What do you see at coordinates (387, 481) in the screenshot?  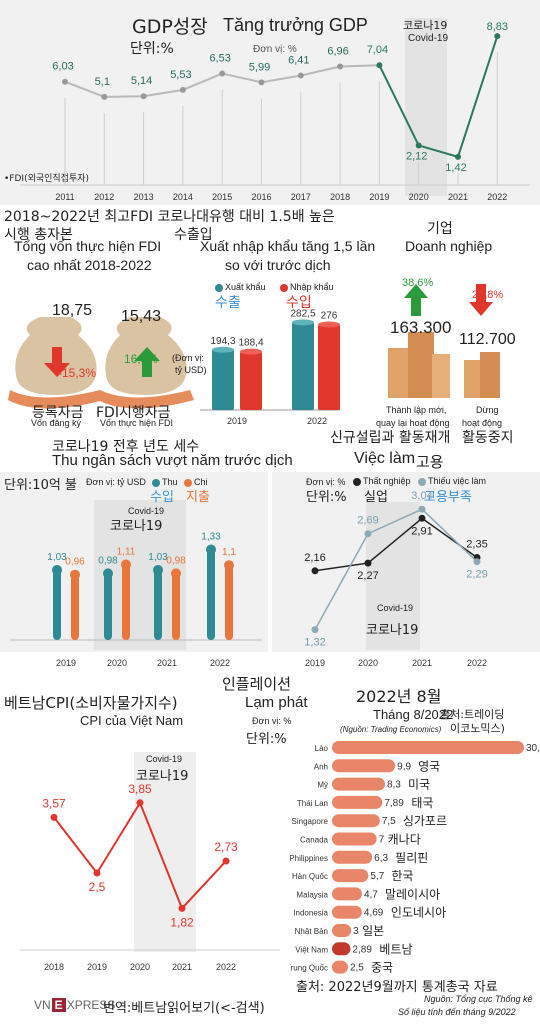 I see `legend-unemp-label: Thất nghiệp` at bounding box center [387, 481].